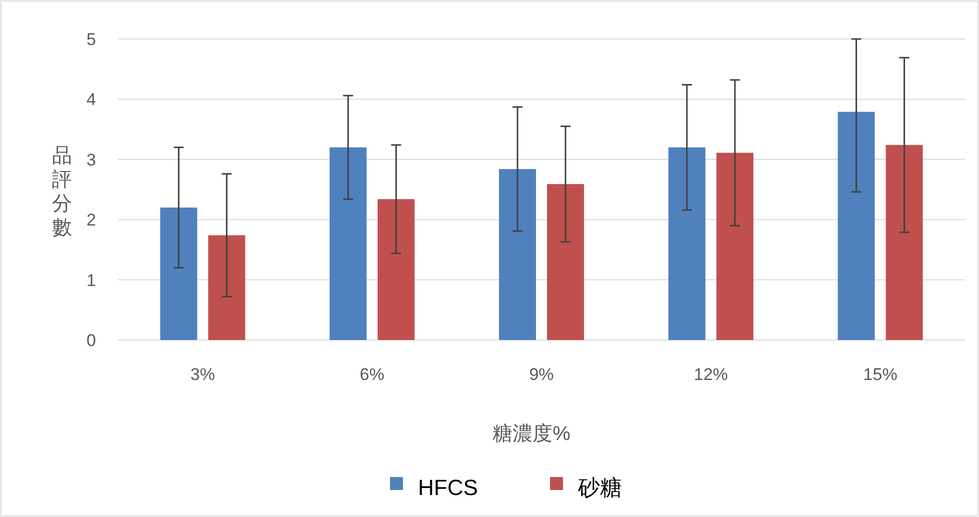  What do you see at coordinates (372, 374) in the screenshot?
I see `x-tick-label: 6%` at bounding box center [372, 374].